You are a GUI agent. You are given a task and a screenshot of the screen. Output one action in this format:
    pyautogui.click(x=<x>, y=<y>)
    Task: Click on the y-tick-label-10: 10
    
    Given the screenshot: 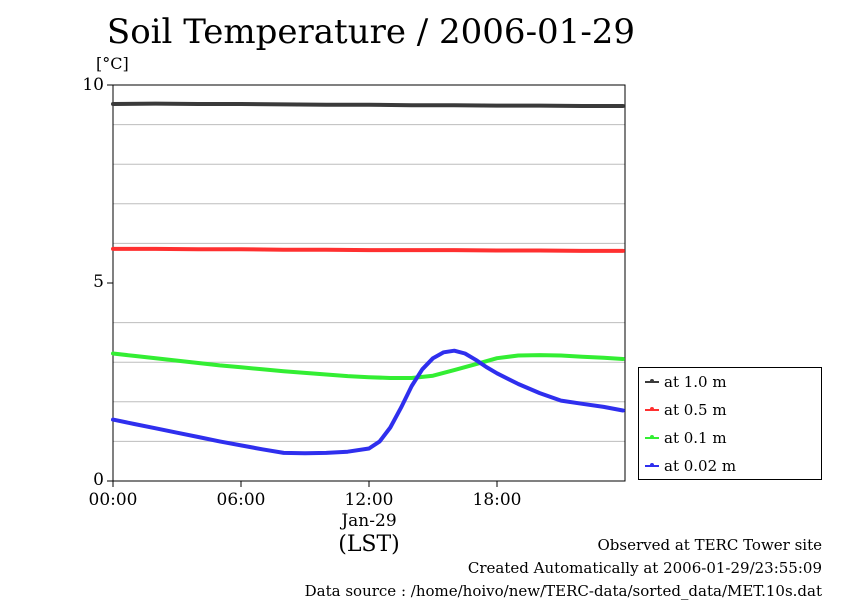 What is the action you would take?
    pyautogui.click(x=93, y=85)
    